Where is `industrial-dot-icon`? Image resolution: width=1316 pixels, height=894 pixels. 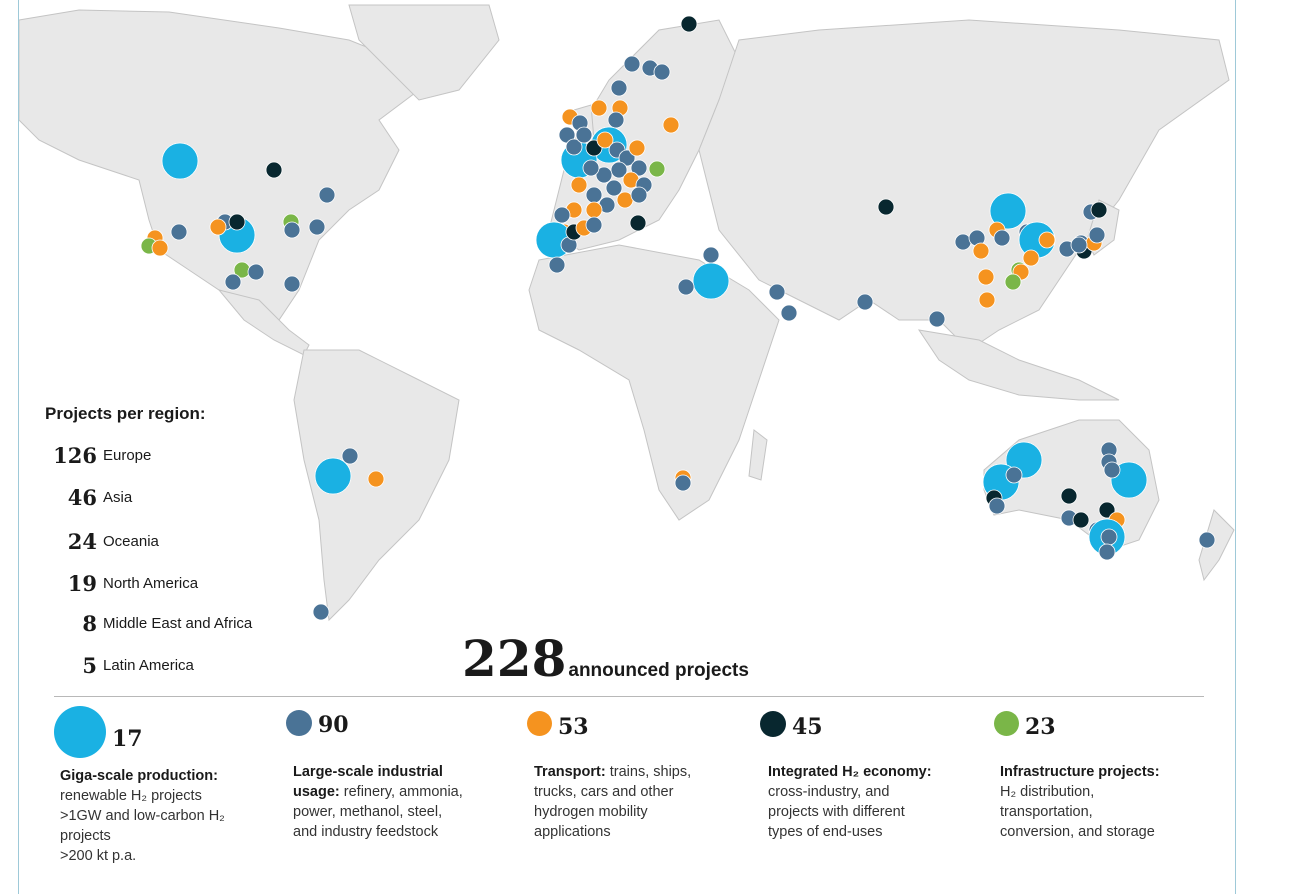 industrial-dot-icon is located at coordinates (299, 723).